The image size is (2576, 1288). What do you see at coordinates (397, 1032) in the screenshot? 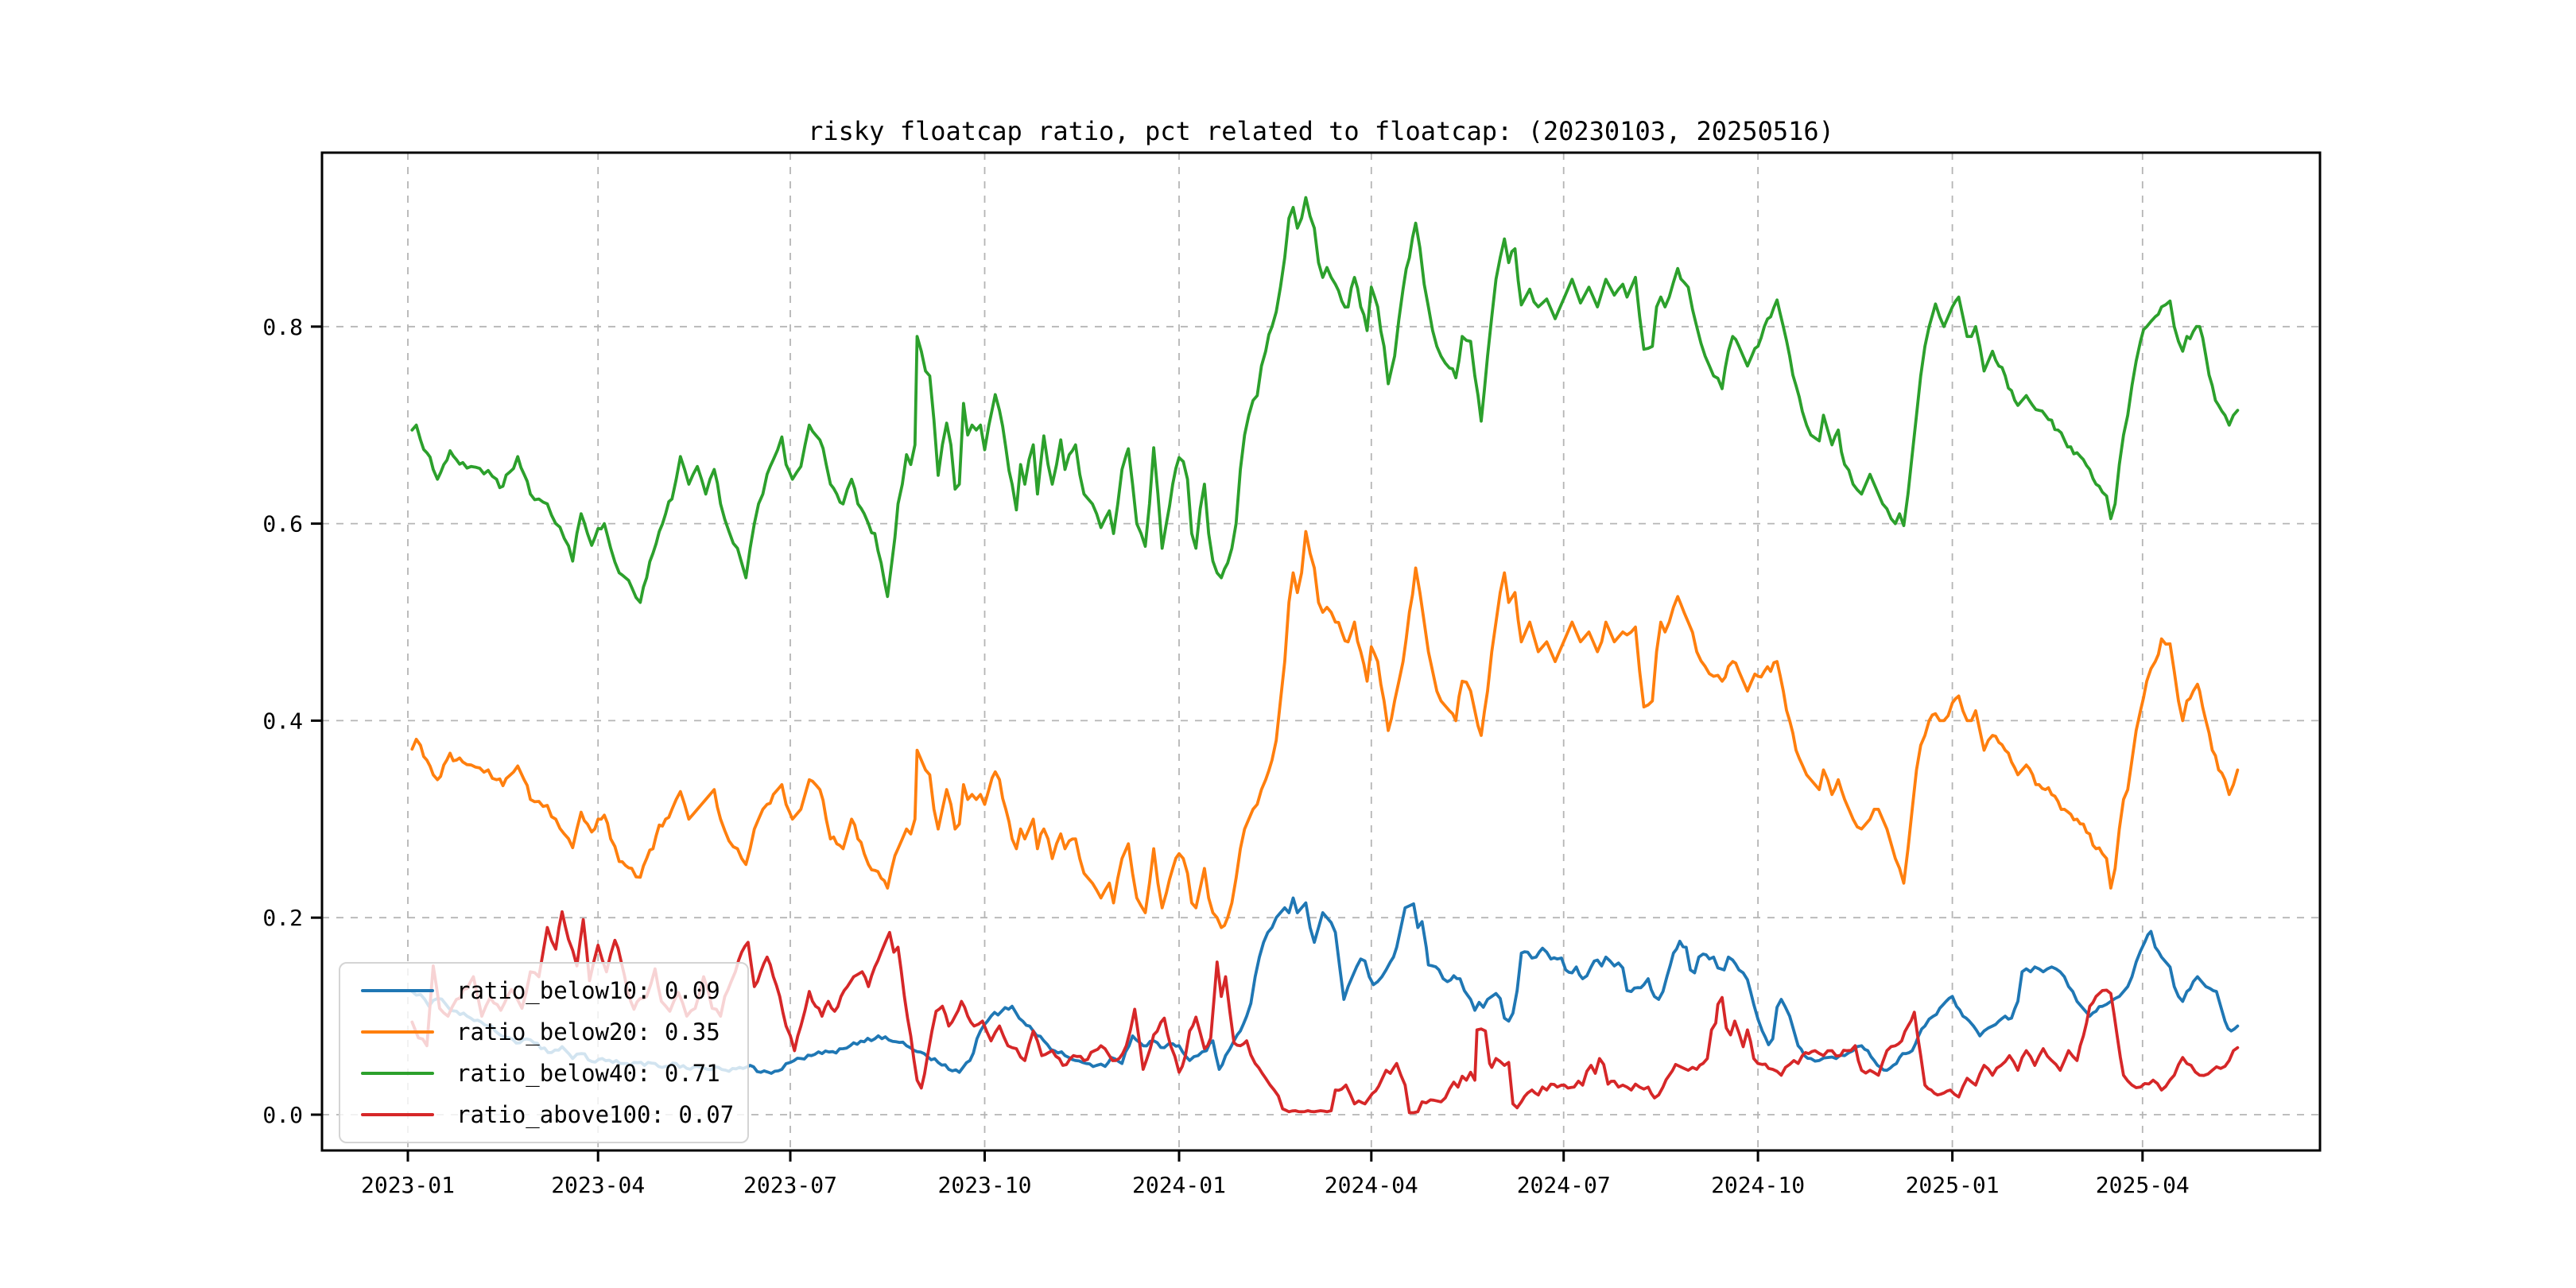
I see `legend-line-sample-ratio-below20` at bounding box center [397, 1032].